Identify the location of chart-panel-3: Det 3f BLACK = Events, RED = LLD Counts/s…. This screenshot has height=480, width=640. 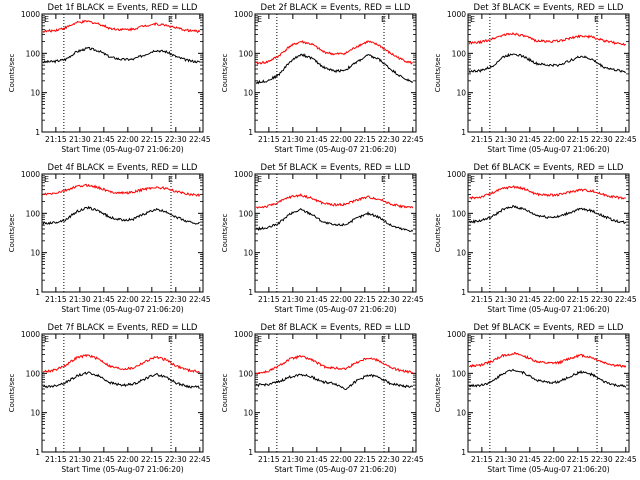
(535, 78).